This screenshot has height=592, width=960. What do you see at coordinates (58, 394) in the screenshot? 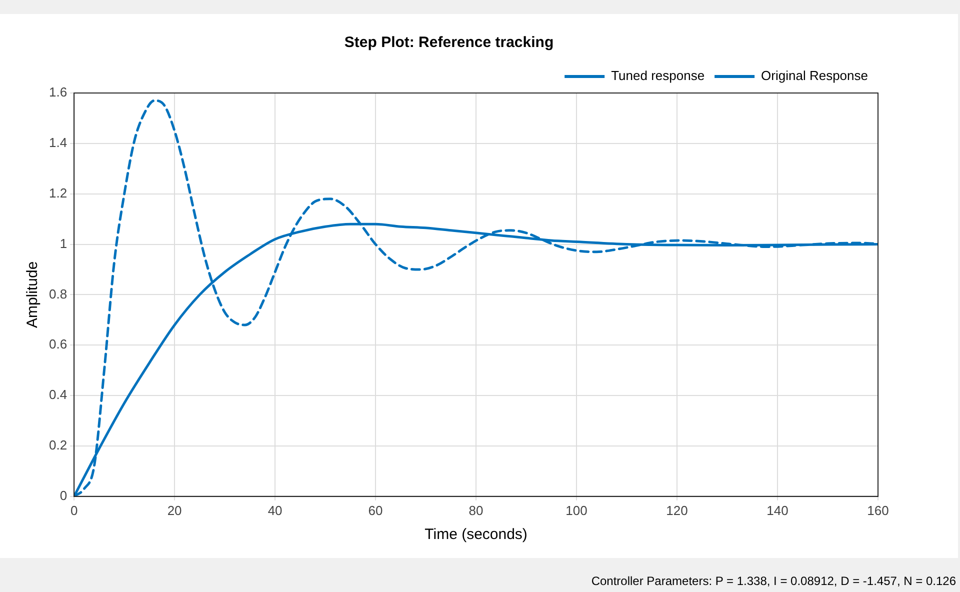
I see `y-tick-label: 0.4` at bounding box center [58, 394].